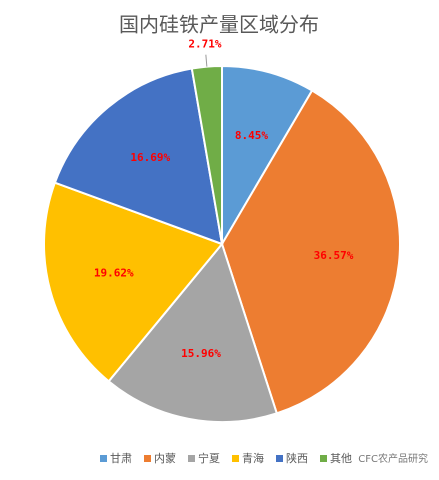 This screenshot has height=480, width=439. What do you see at coordinates (226, 458) in the screenshot?
I see `legend: 甘肃 内蒙 宁夏 青海 陕西 其他` at bounding box center [226, 458].